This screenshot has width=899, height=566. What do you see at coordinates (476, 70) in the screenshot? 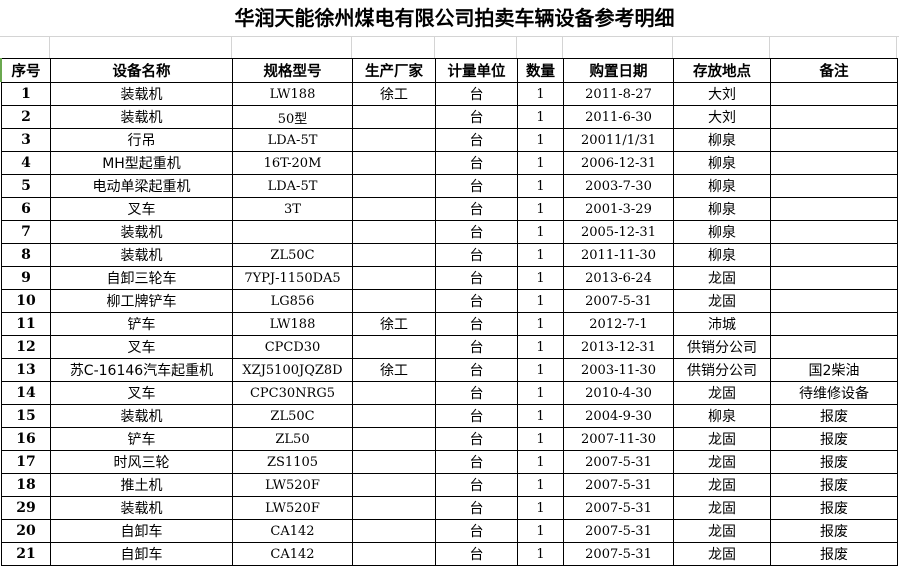
I see `header-unit: 计量单位` at bounding box center [476, 70].